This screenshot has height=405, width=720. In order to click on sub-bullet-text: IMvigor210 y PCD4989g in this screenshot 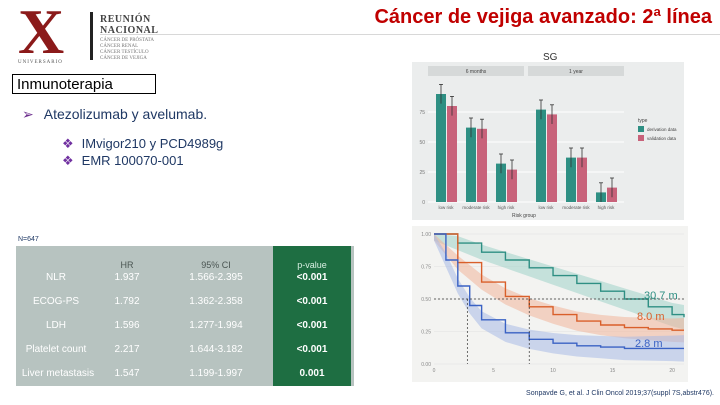, I will do `click(152, 143)`.